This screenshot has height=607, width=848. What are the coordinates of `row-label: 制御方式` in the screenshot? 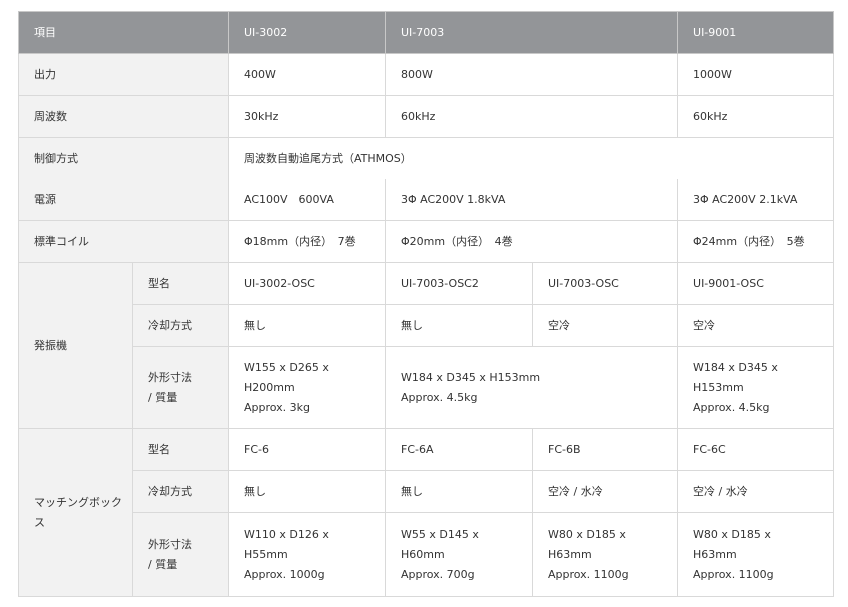 It's located at (123, 158).